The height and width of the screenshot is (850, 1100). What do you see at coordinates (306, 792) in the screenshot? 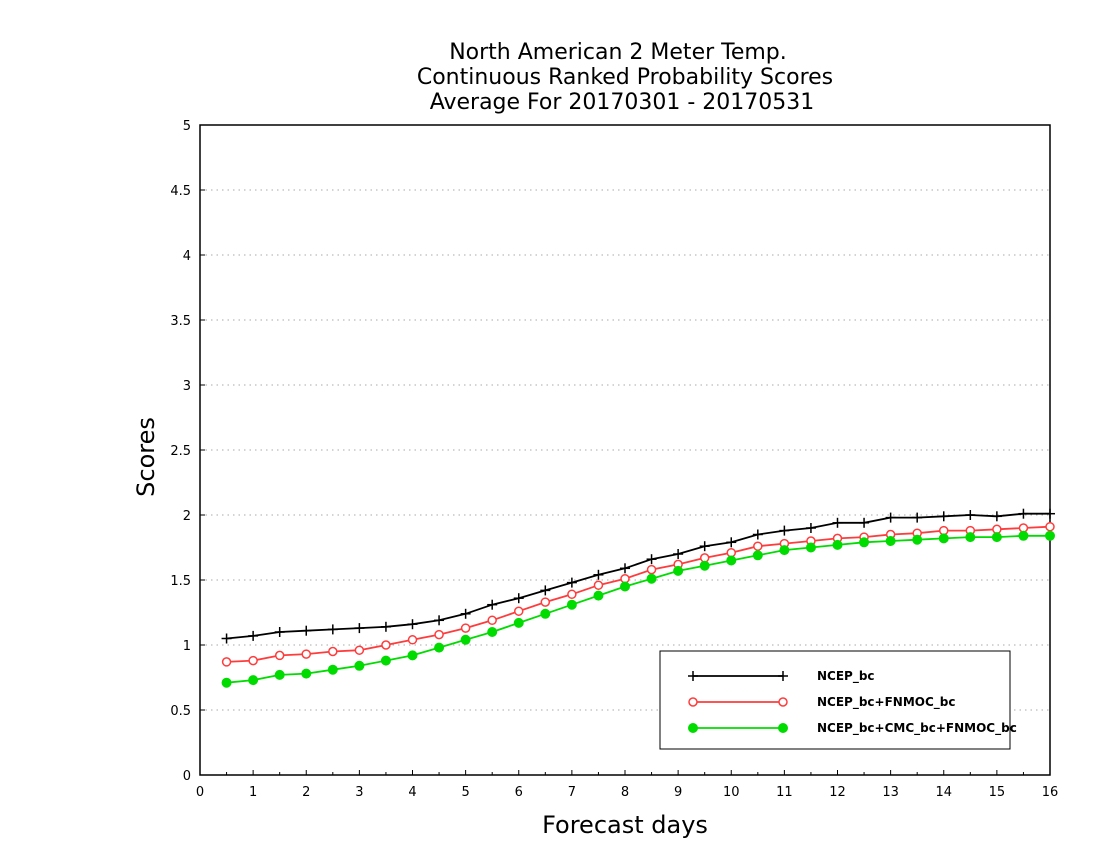
I see `x-tick-label: 2` at bounding box center [306, 792].